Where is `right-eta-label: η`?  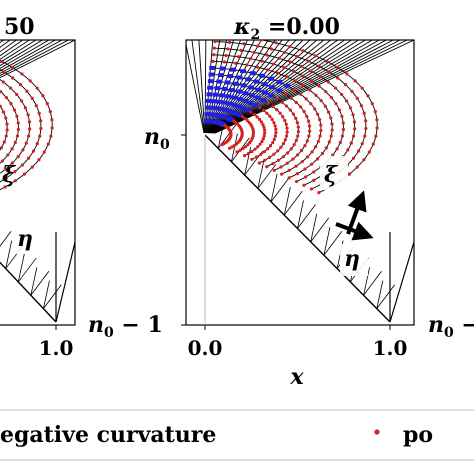
right-eta-label: η is located at coordinates (352, 259).